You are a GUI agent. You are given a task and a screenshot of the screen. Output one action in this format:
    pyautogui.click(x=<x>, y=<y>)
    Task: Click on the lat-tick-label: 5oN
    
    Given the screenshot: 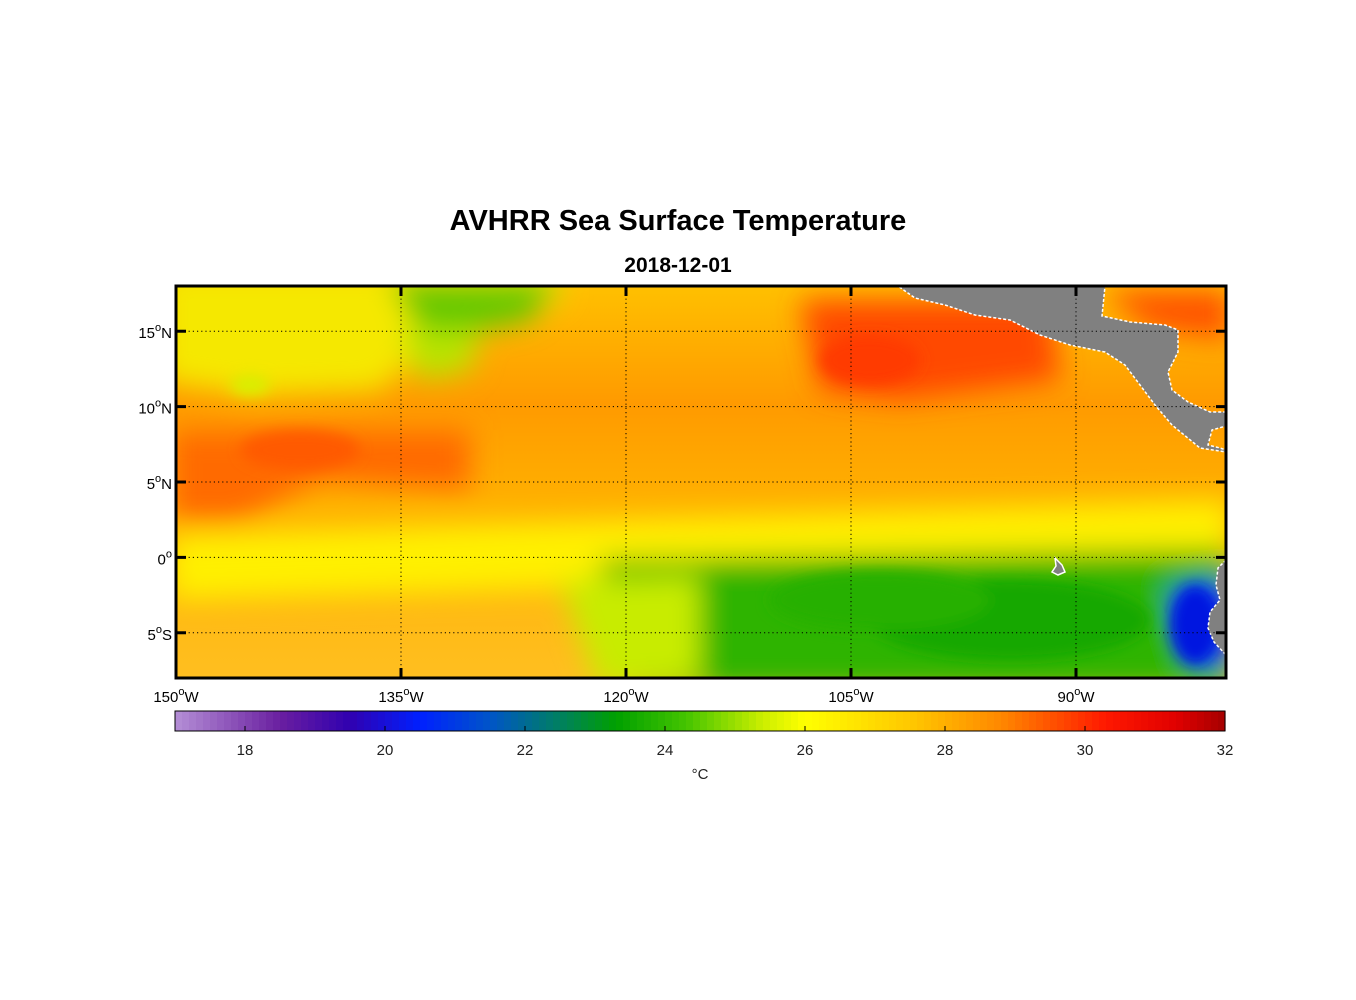 What is the action you would take?
    pyautogui.click(x=159, y=483)
    